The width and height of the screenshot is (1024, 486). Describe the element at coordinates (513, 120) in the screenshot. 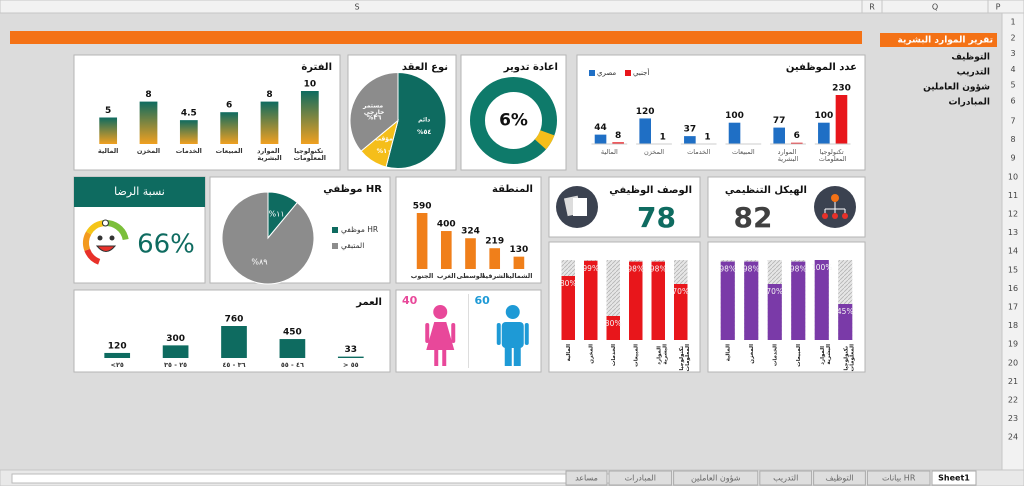

I see `donut-track` at that location.